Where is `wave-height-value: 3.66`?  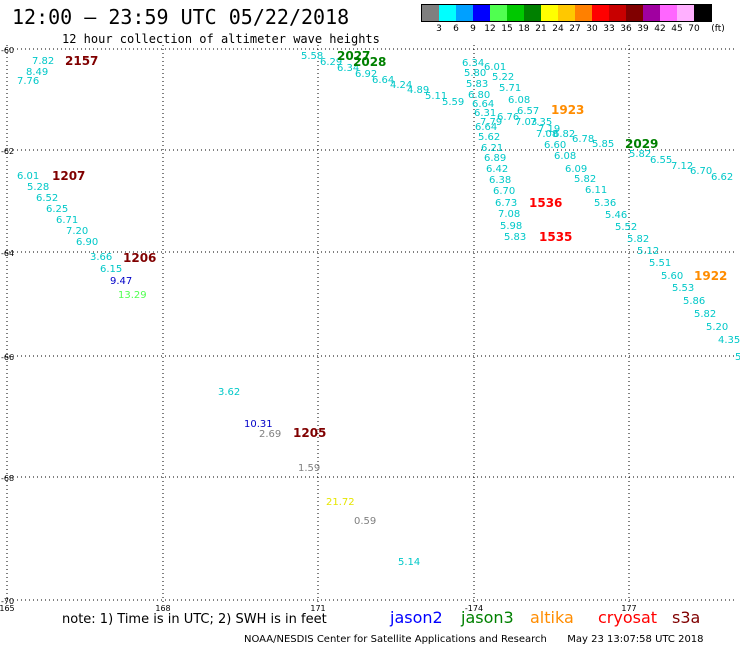
wave-height-value: 3.66 is located at coordinates (101, 257).